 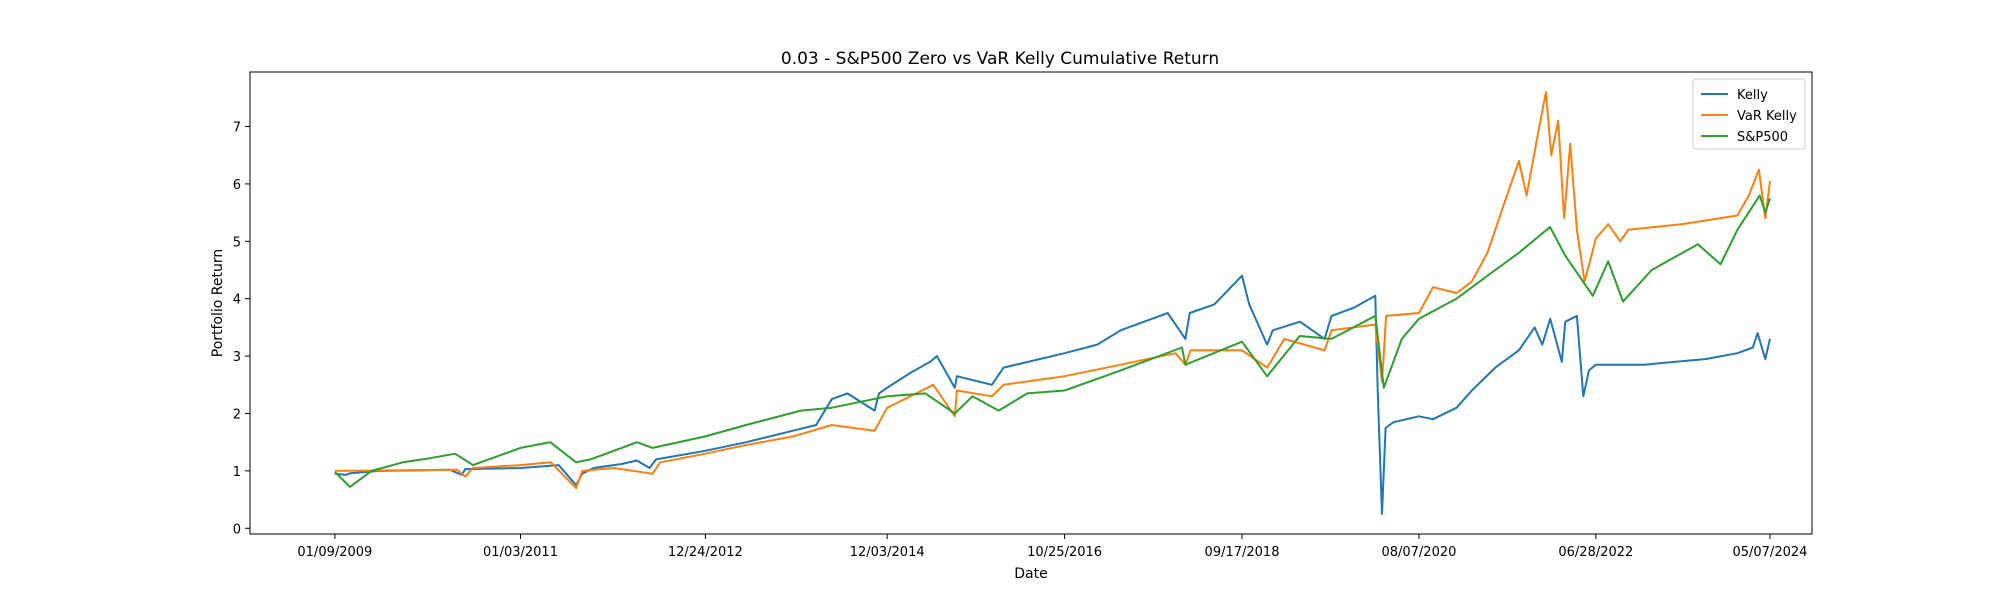 What do you see at coordinates (237, 472) in the screenshot?
I see `y-tick-label: 1` at bounding box center [237, 472].